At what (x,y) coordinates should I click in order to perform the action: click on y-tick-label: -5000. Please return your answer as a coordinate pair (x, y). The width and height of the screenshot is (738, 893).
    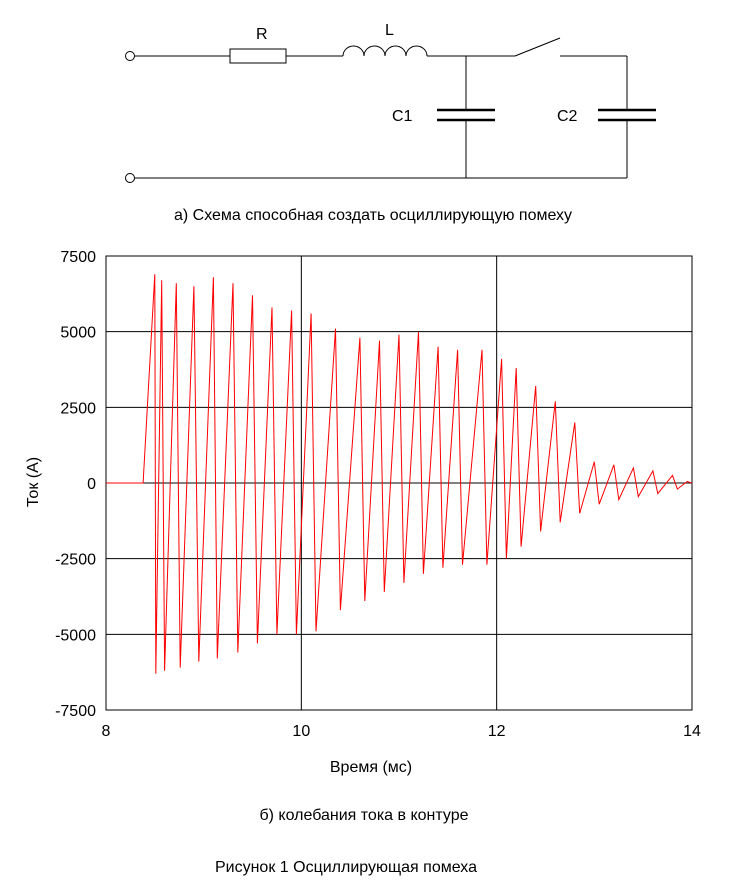
    Looking at the image, I should click on (75, 635).